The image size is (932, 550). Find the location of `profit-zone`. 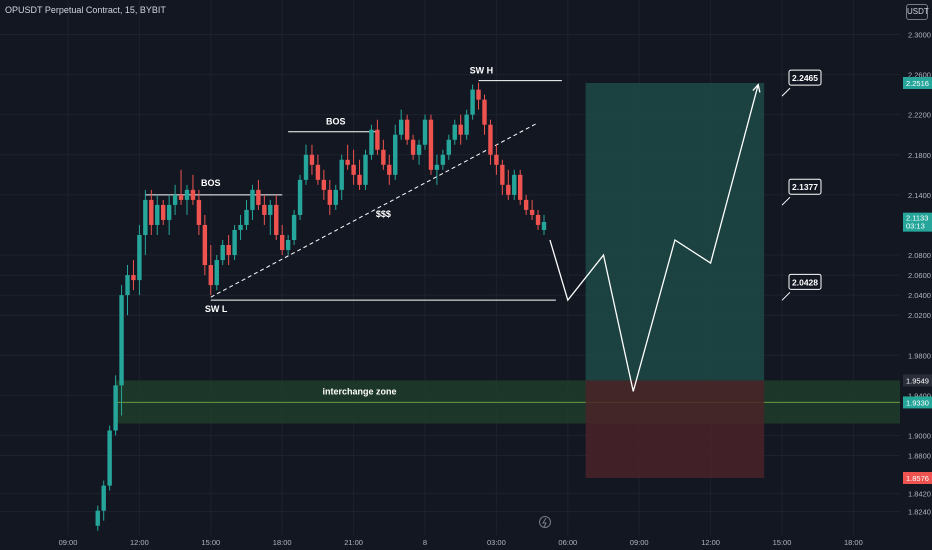

profit-zone is located at coordinates (675, 232).